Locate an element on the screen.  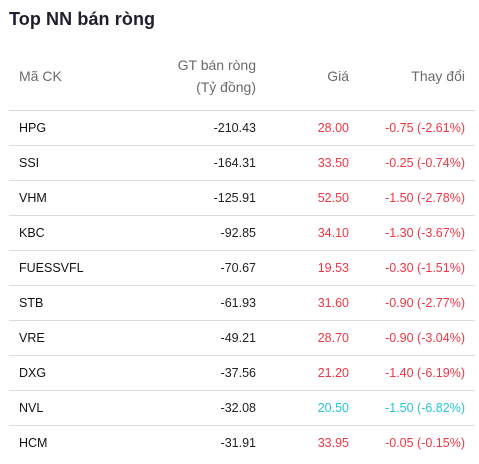
price-change: -1.50 (-6.82%) is located at coordinates (425, 408).